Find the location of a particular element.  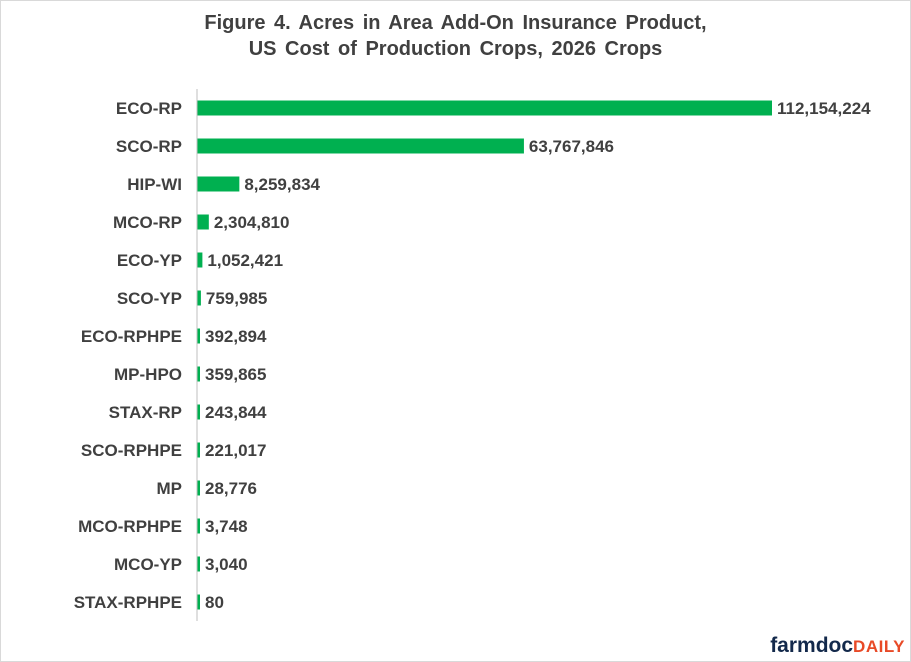

bar-stax-rp is located at coordinates (198, 412).